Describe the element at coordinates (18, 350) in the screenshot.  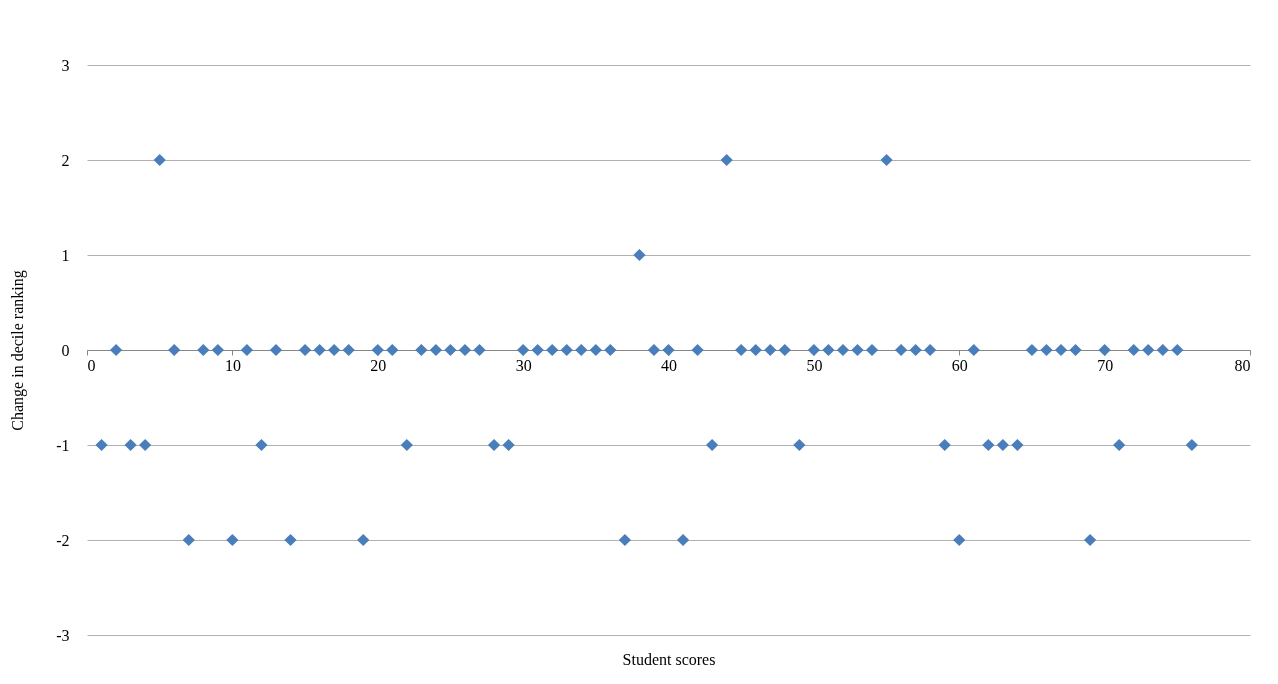
I see `y-axis-title: Change in decile ranking` at that location.